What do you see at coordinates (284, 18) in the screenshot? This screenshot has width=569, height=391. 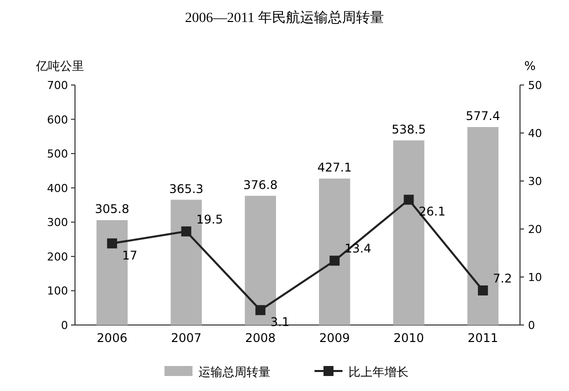 I see `chart-title: 2006—2011 年民航运输总周转量` at bounding box center [284, 18].